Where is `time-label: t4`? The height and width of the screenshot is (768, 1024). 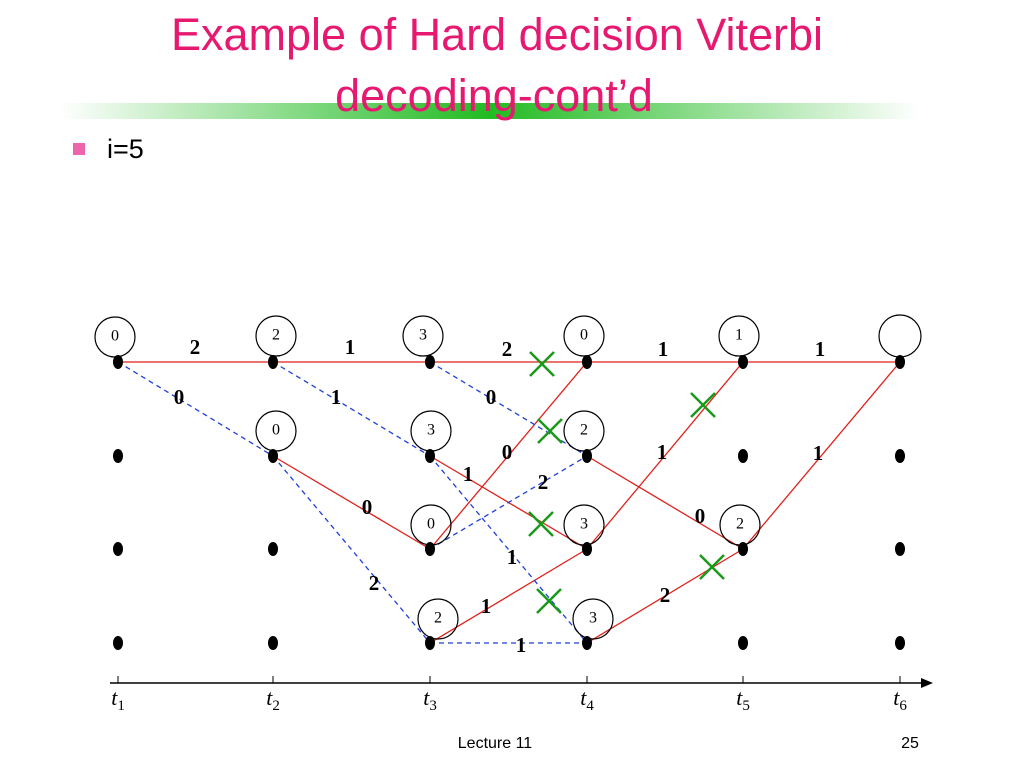
time-label: t4 is located at coordinates (587, 699).